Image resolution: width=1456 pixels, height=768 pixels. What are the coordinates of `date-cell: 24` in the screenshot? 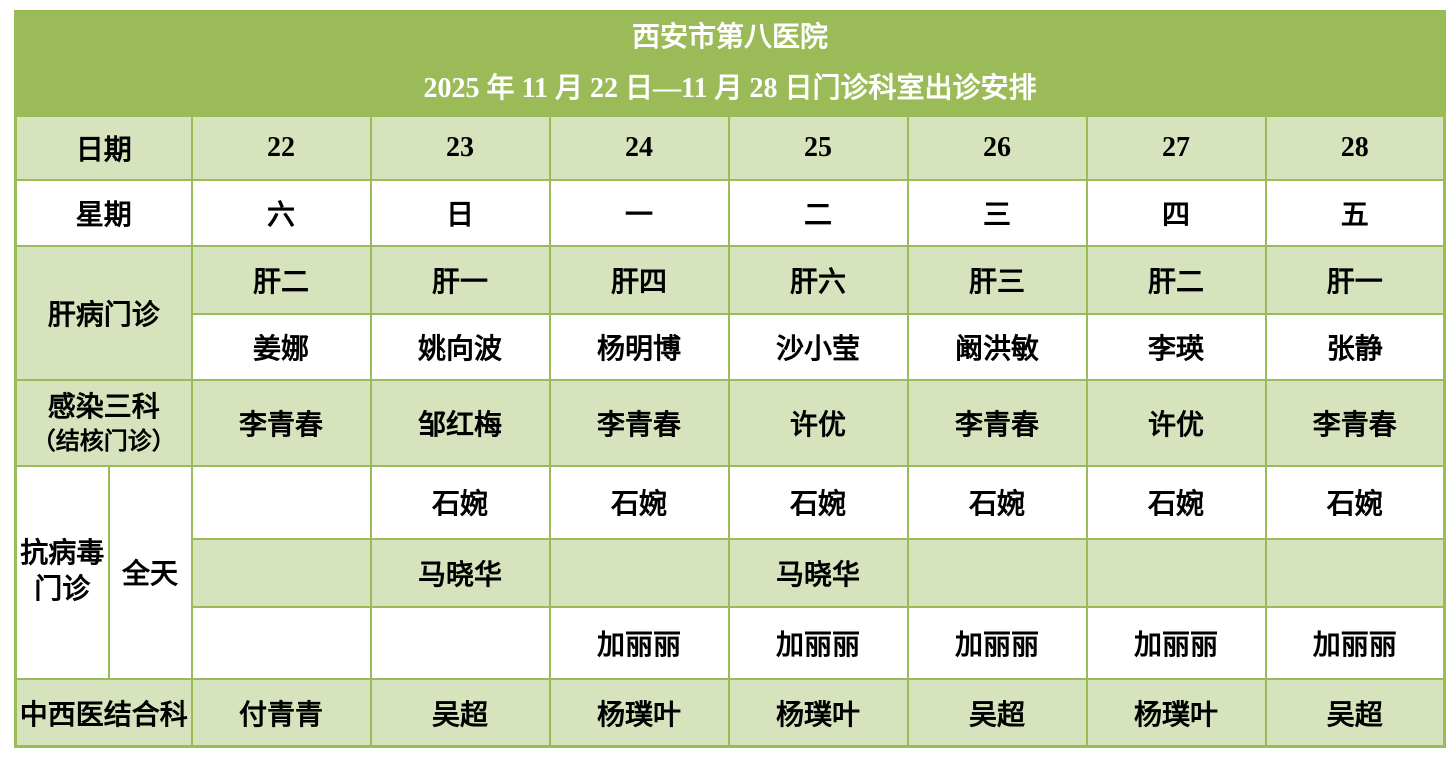 It's located at (639, 147).